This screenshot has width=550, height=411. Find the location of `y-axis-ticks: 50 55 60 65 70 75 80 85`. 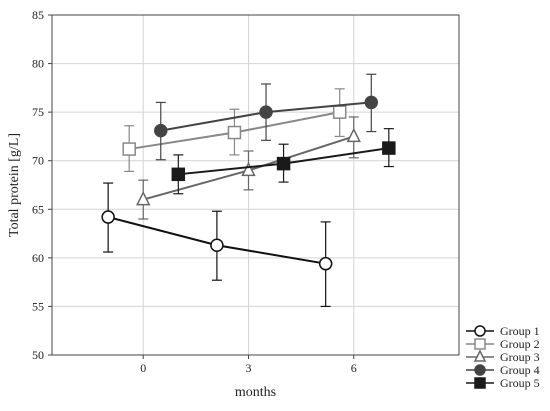

y-axis-ticks: 50 55 60 65 70 75 80 85 is located at coordinates (42, 185).